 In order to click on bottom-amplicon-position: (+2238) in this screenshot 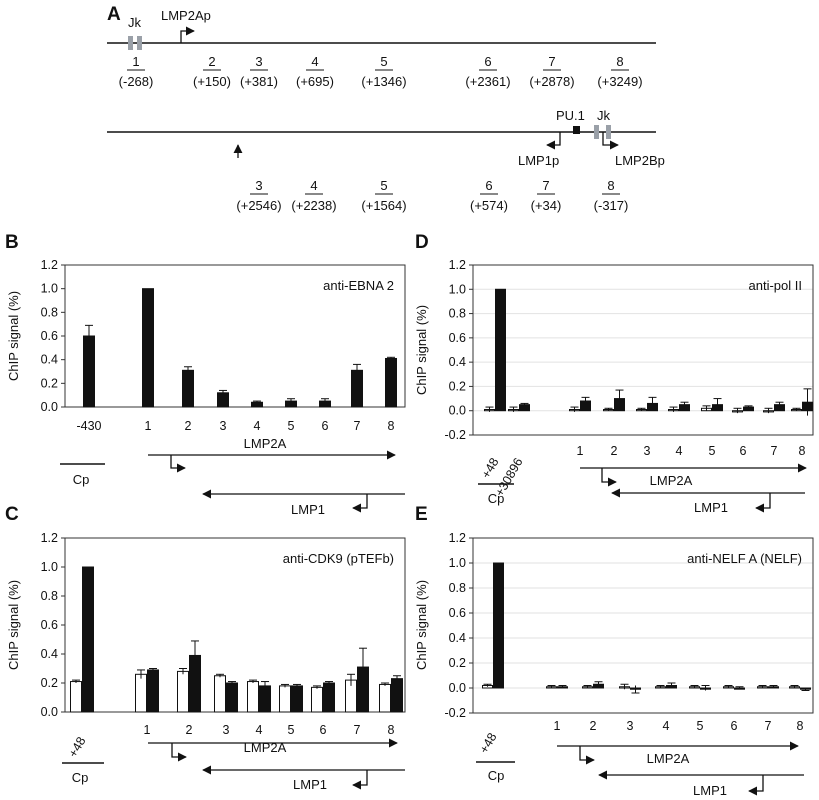, I will do `click(313, 205)`.